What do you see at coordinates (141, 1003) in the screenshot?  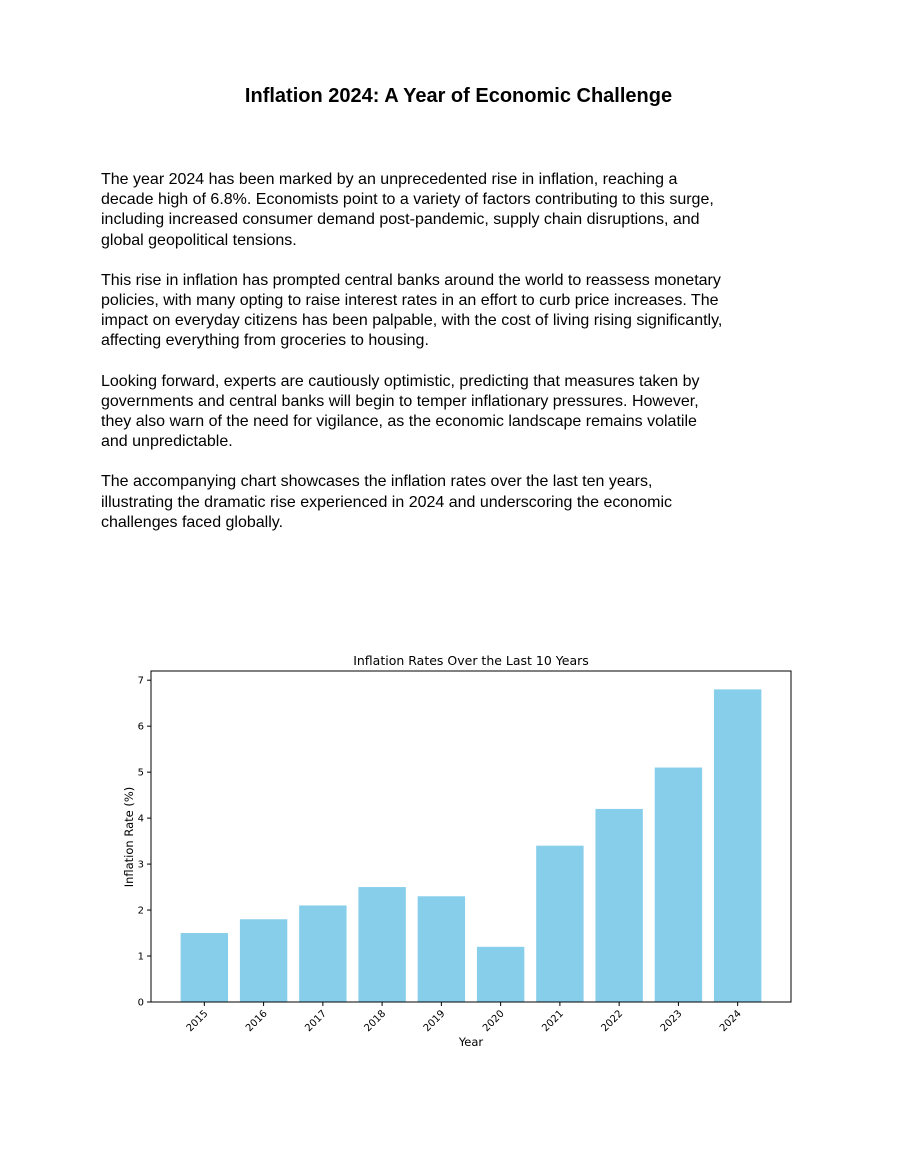 I see `y-tick-label: 0` at bounding box center [141, 1003].